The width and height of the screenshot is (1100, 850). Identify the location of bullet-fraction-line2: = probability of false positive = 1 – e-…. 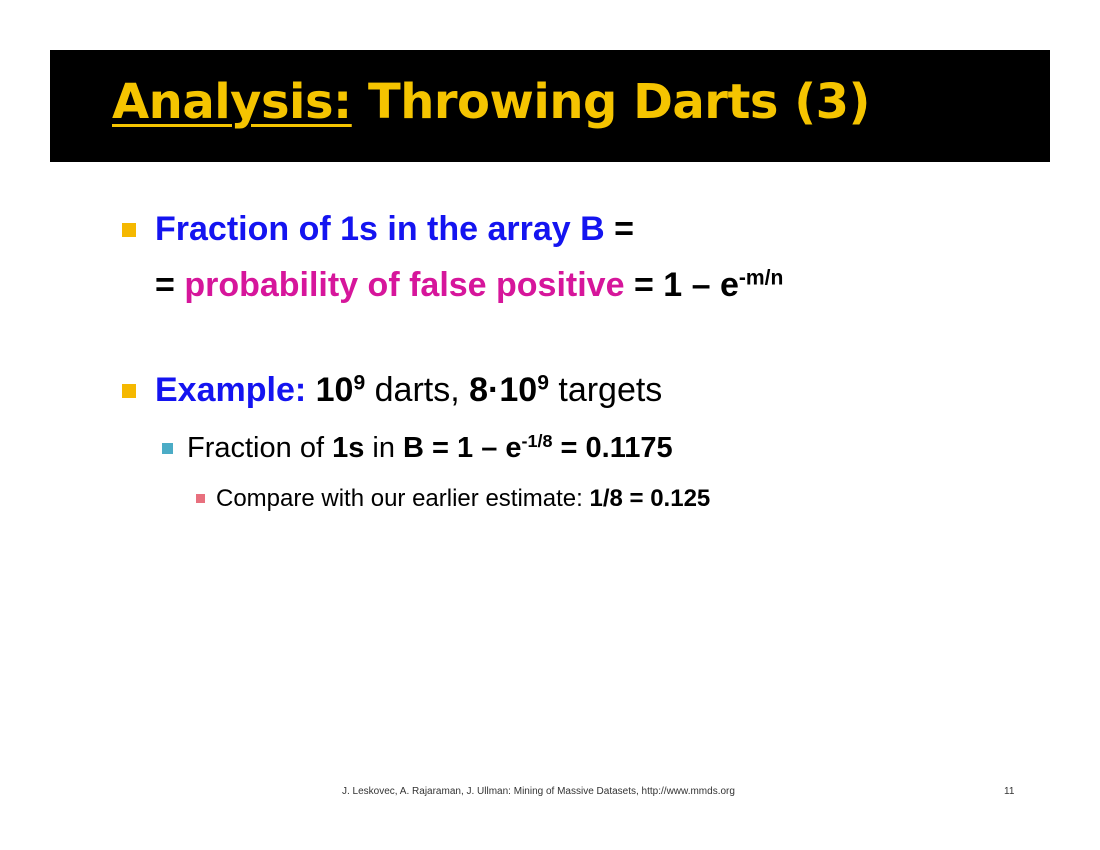
(469, 285).